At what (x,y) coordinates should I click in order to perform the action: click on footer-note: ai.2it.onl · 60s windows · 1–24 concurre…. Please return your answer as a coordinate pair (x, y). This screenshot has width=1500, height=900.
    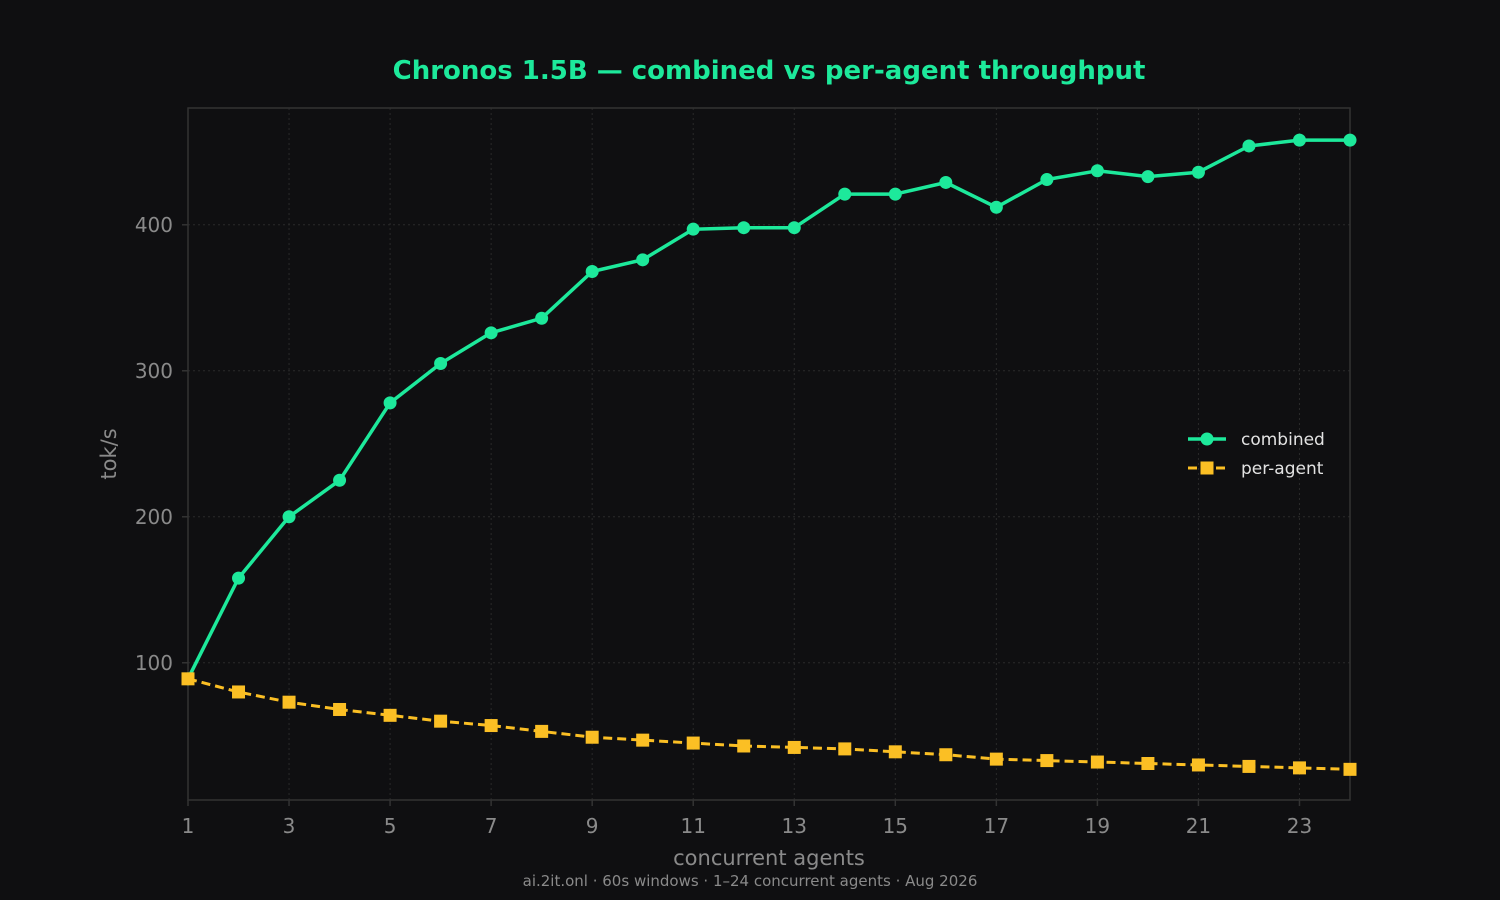
    Looking at the image, I should click on (750, 881).